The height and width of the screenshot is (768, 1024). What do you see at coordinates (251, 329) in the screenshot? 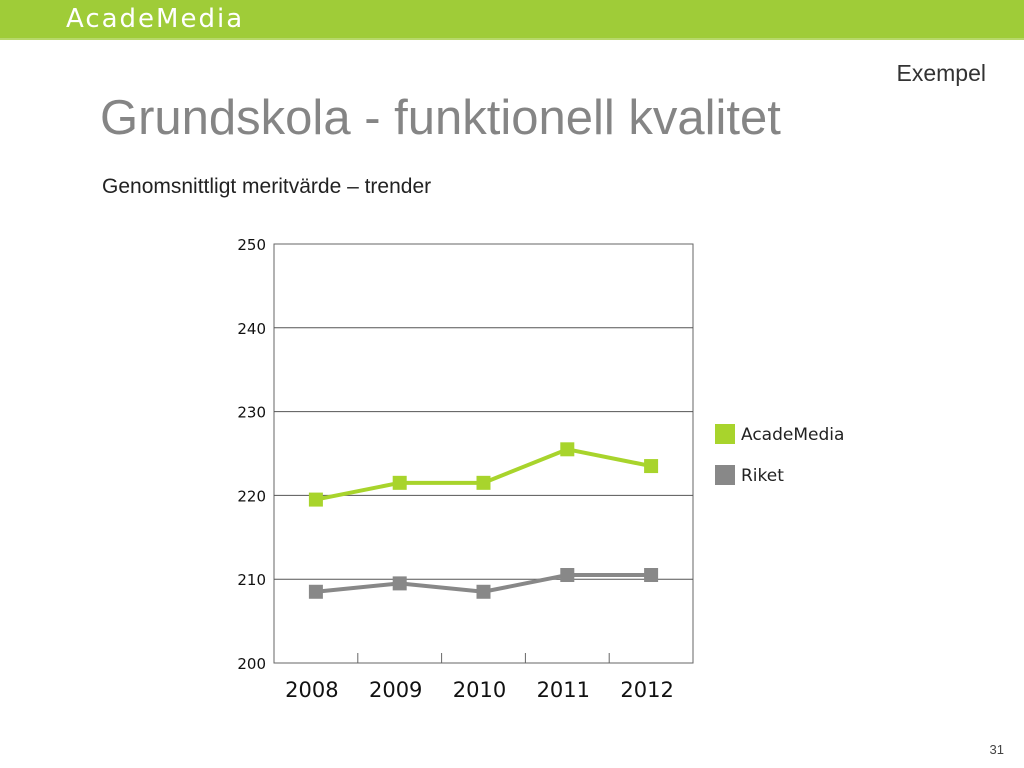
I see `y-tick-label-240: 240` at bounding box center [251, 329].